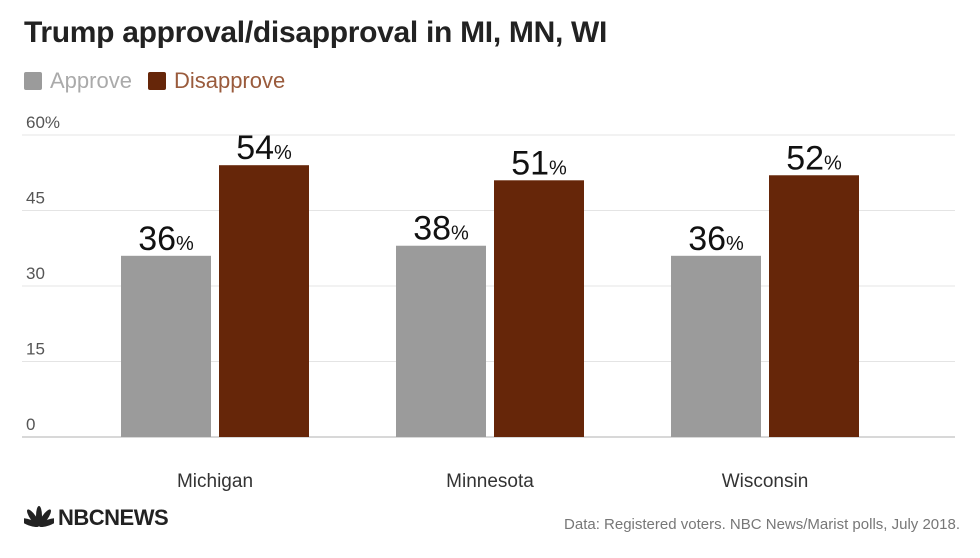  Describe the element at coordinates (35, 273) in the screenshot. I see `y-tick-label: 30` at that location.